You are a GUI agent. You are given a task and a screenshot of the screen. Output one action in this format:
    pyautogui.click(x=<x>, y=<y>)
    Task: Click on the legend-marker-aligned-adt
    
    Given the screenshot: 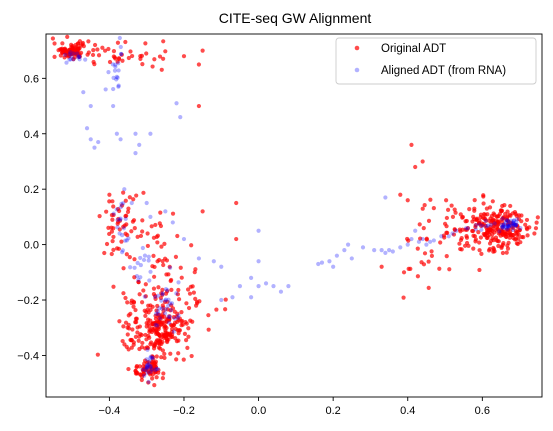 What is the action you would take?
    pyautogui.click(x=357, y=70)
    